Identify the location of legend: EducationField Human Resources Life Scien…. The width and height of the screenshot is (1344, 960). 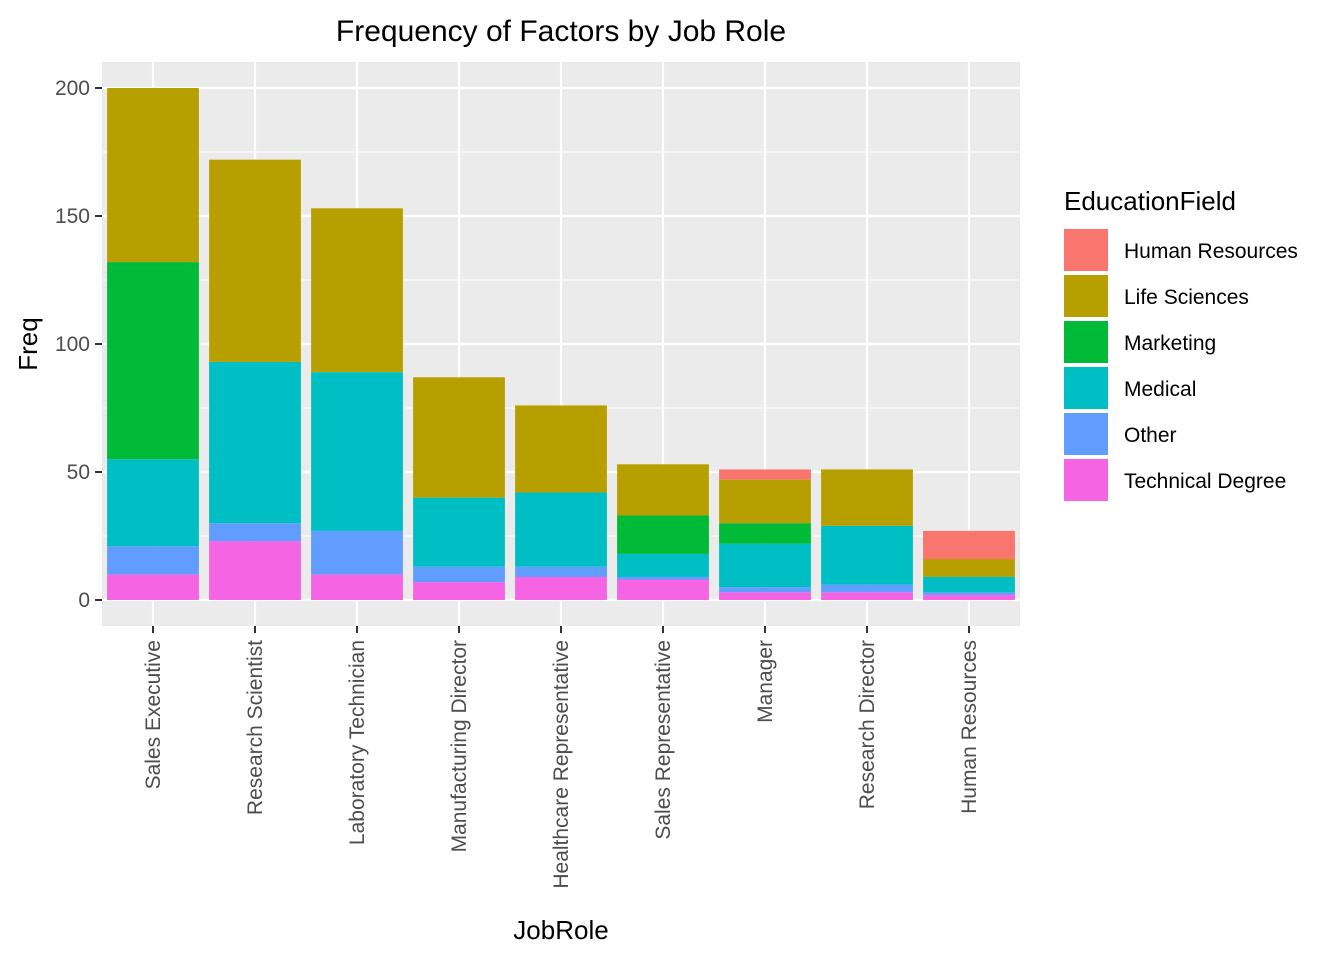
(1181, 343).